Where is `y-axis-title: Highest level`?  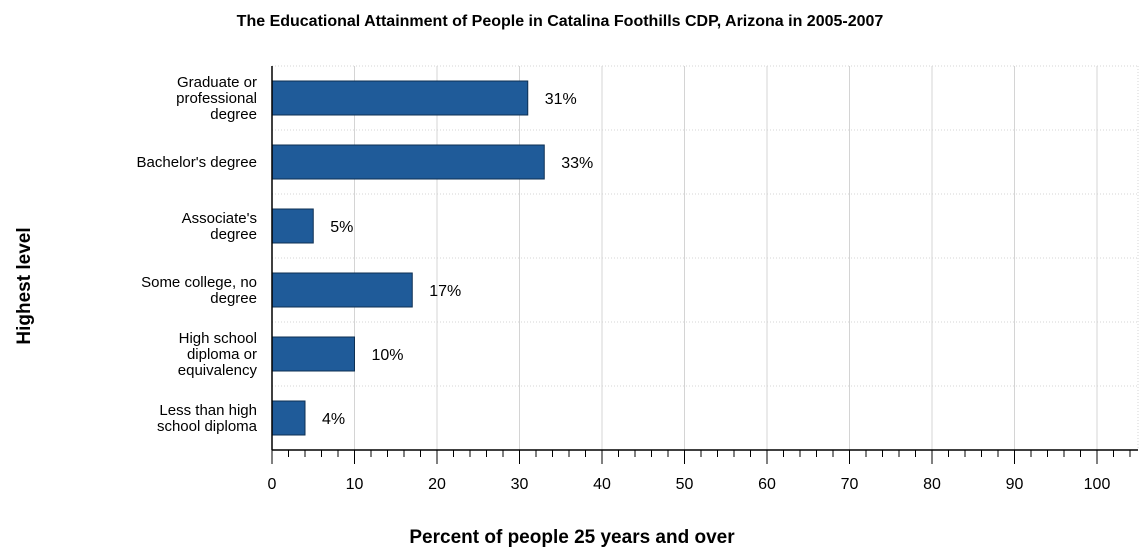
y-axis-title: Highest level is located at coordinates (24, 285).